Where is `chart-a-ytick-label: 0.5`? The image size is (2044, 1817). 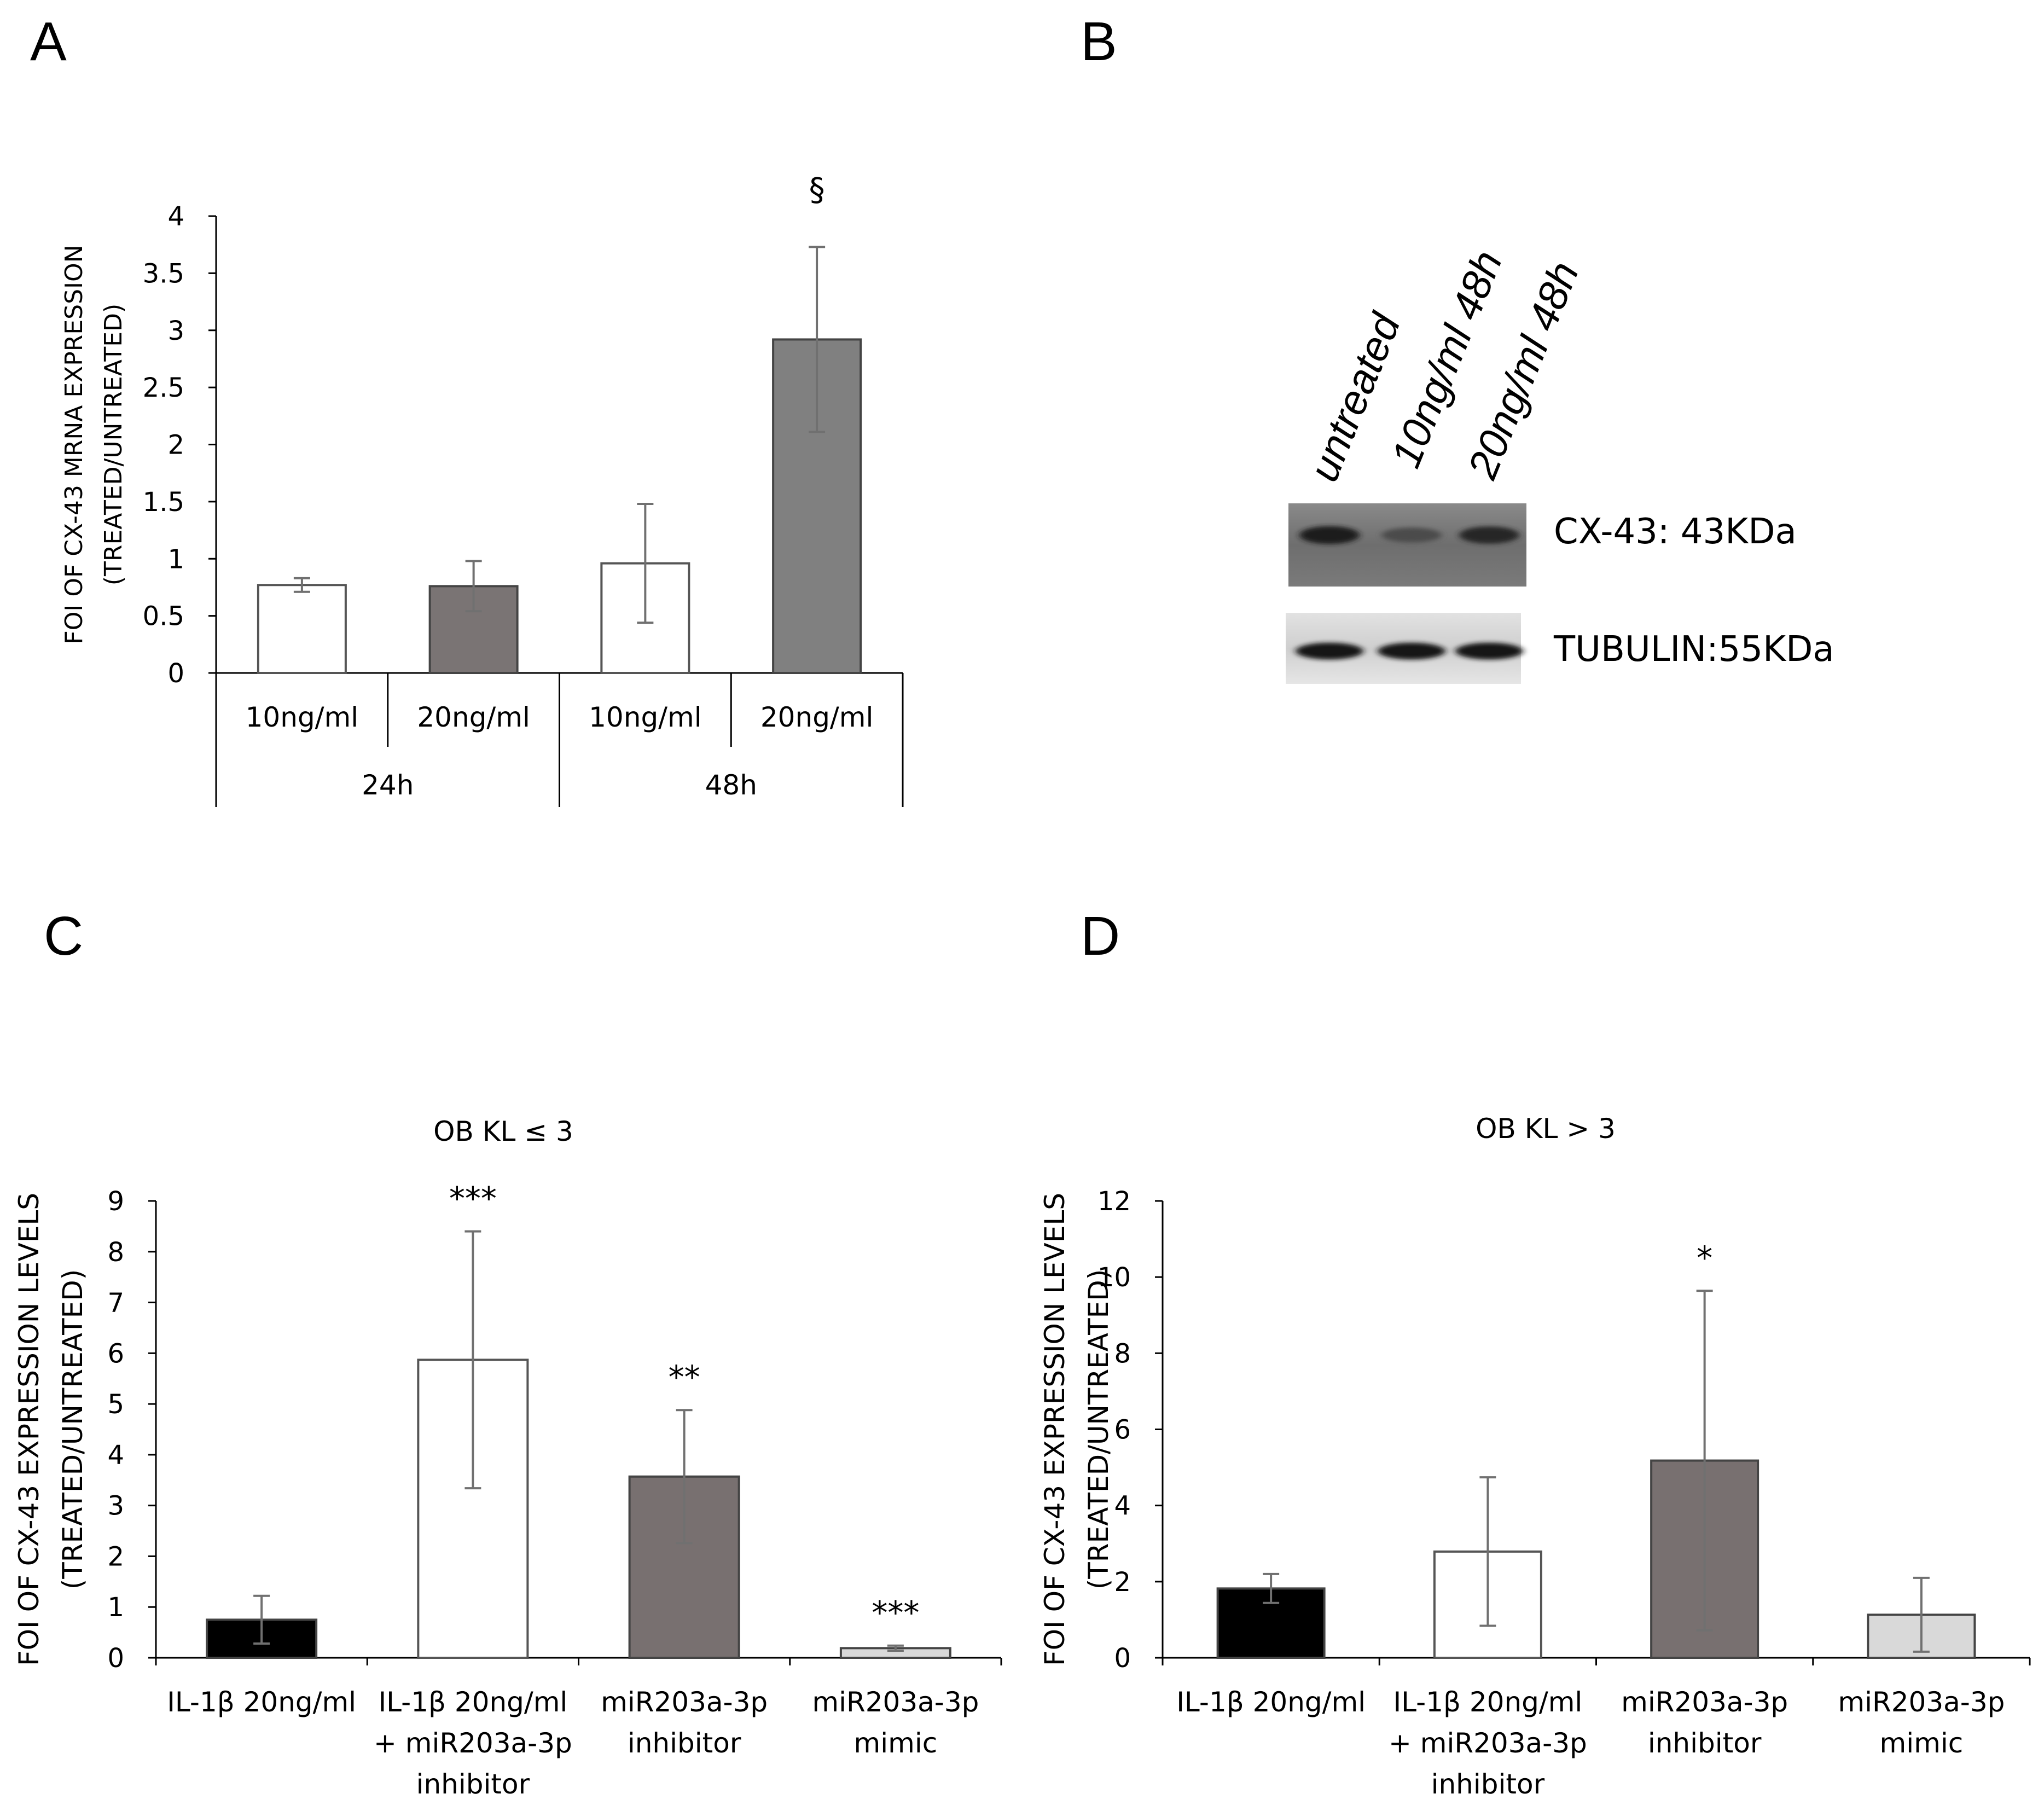
chart-a-ytick-label: 0.5 is located at coordinates (163, 616).